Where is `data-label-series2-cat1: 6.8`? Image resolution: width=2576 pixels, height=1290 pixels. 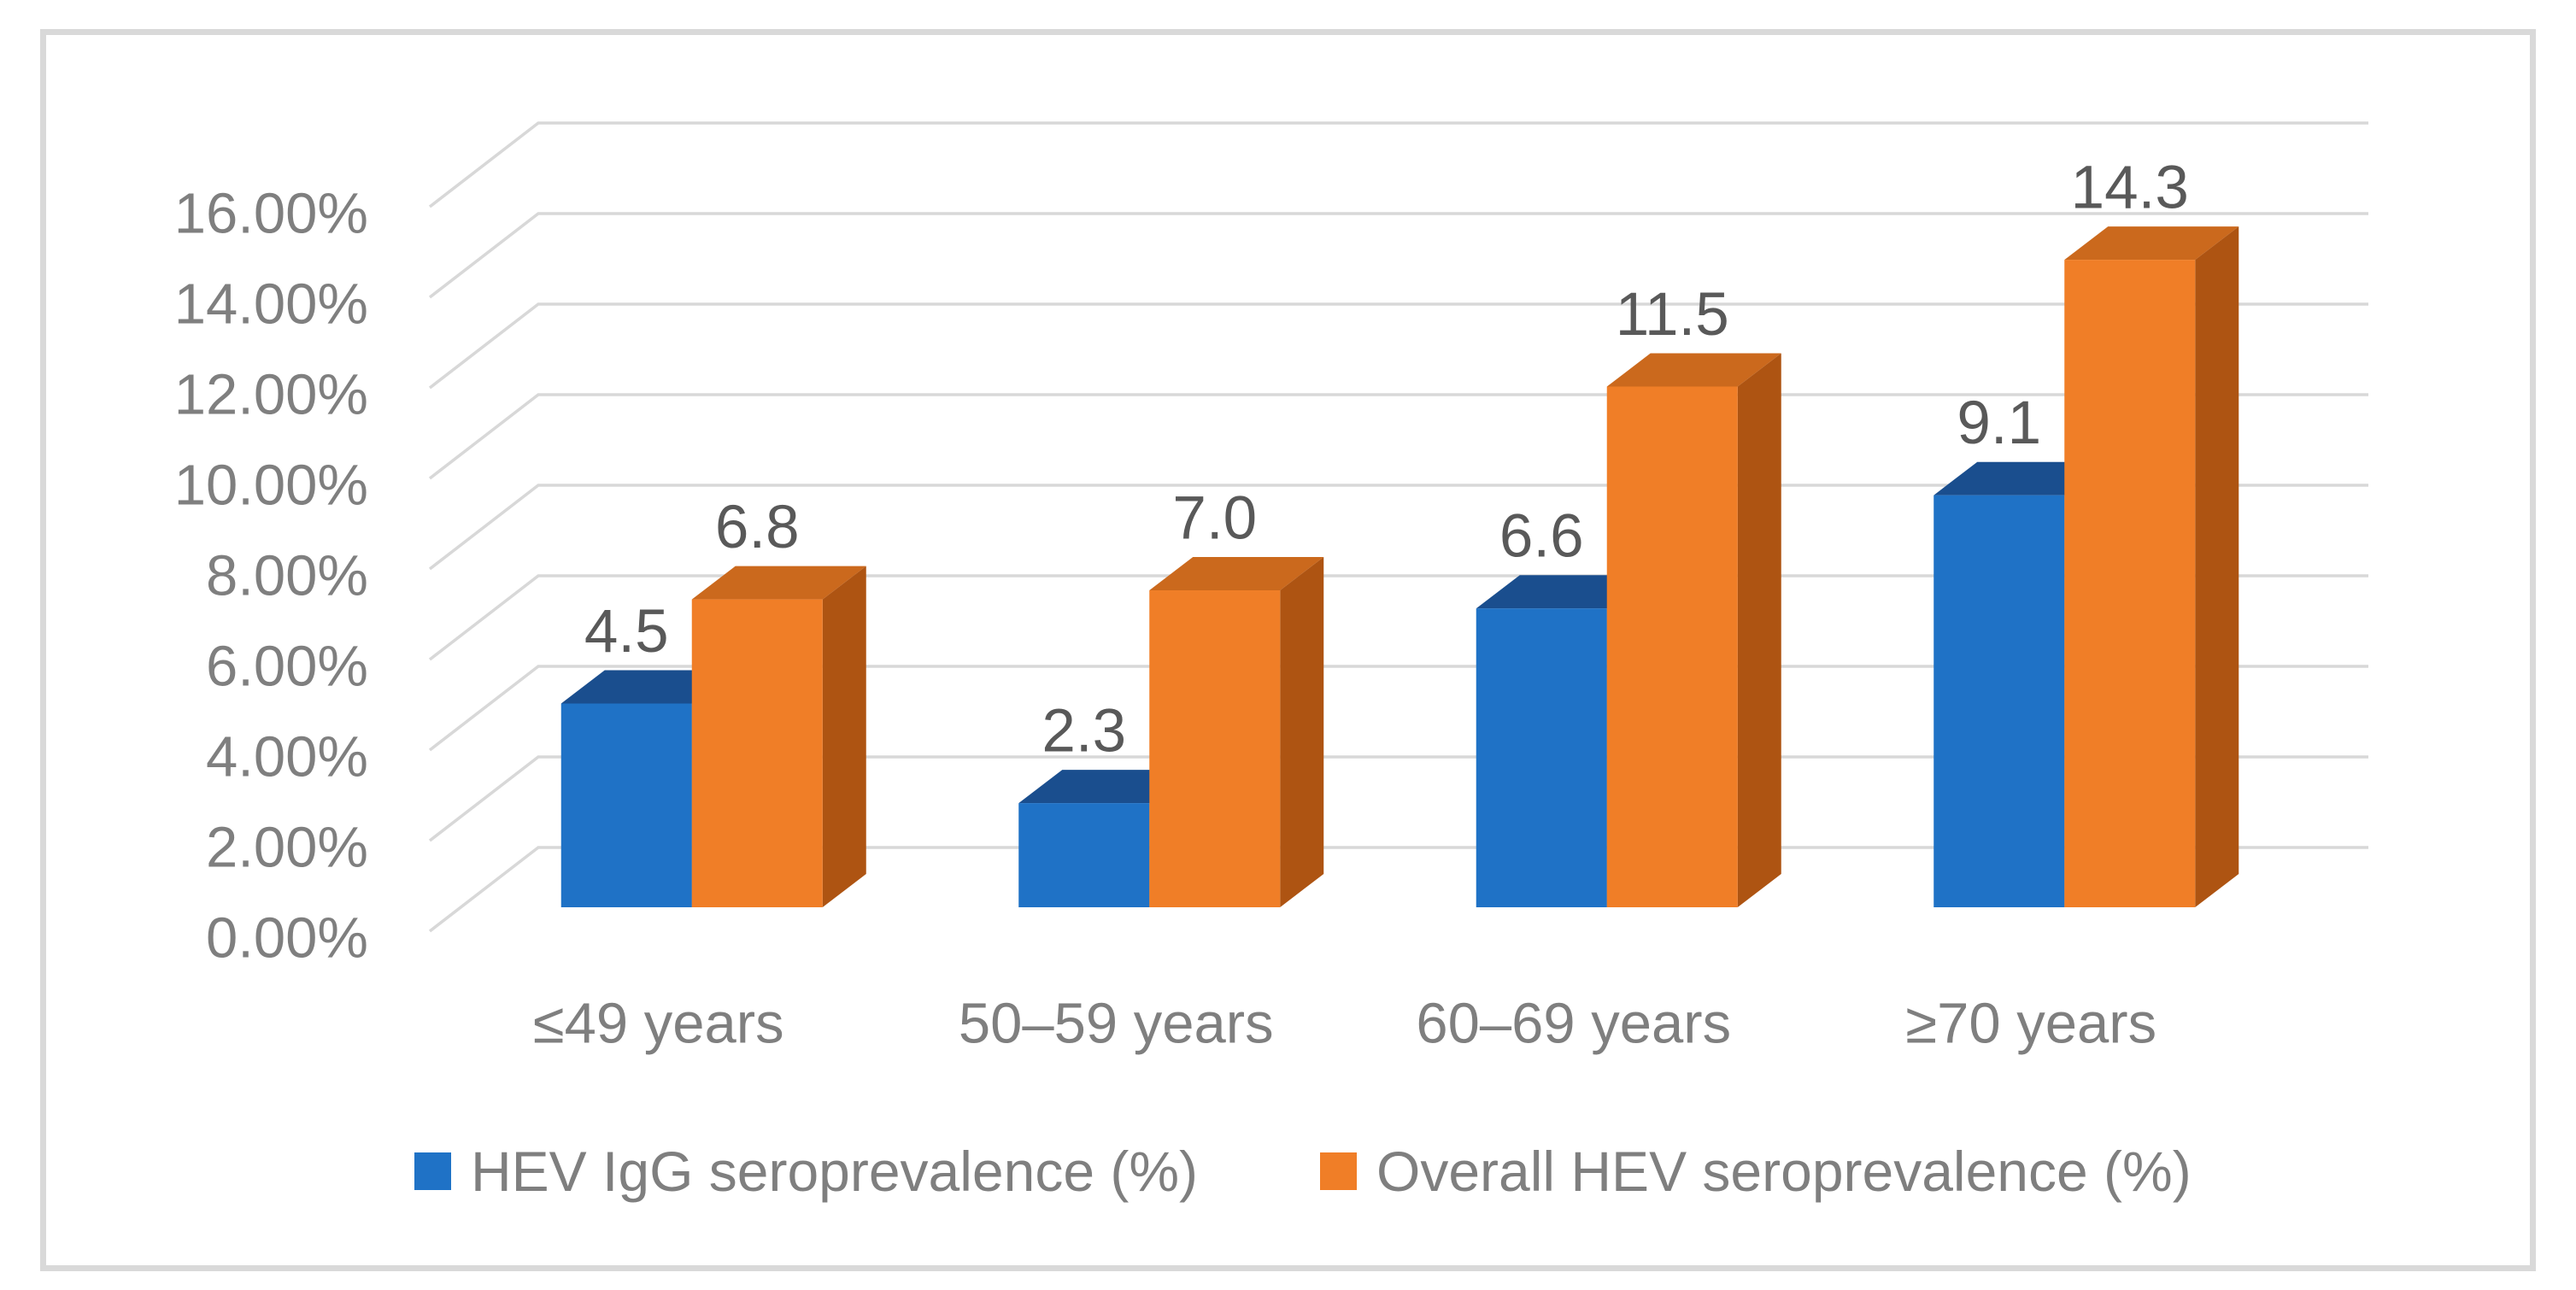 data-label-series2-cat1: 6.8 is located at coordinates (757, 527).